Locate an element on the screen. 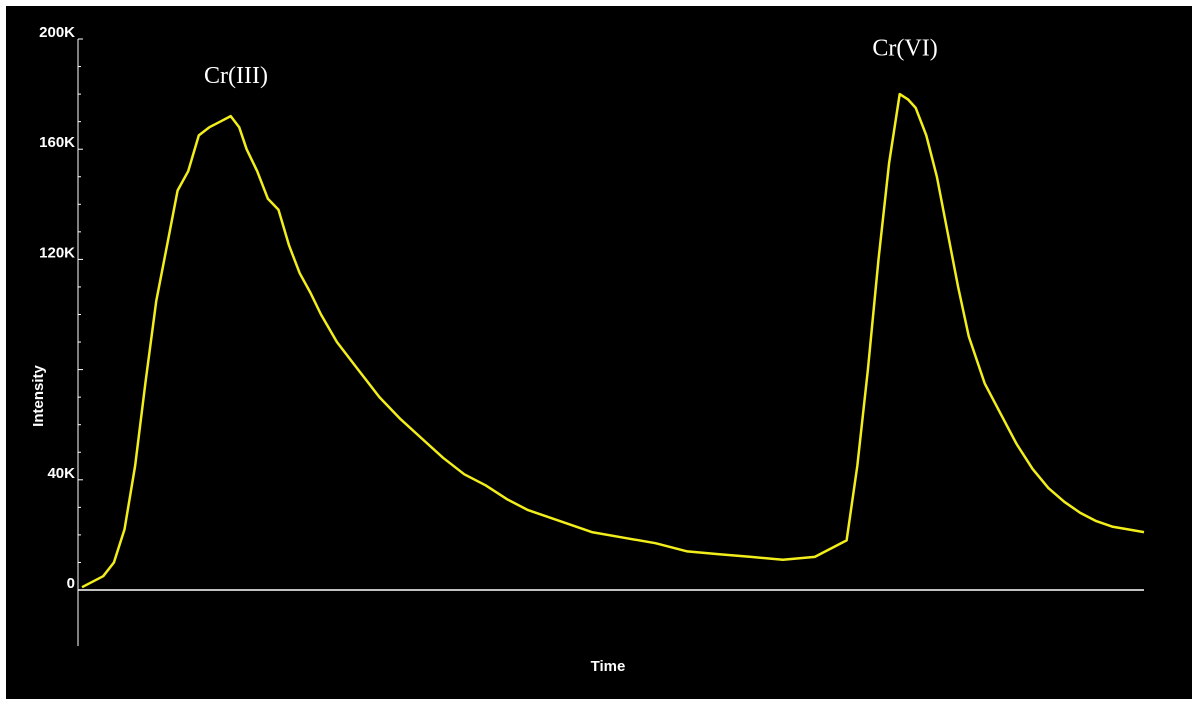  y-tick-label: 120K is located at coordinates (57, 252).